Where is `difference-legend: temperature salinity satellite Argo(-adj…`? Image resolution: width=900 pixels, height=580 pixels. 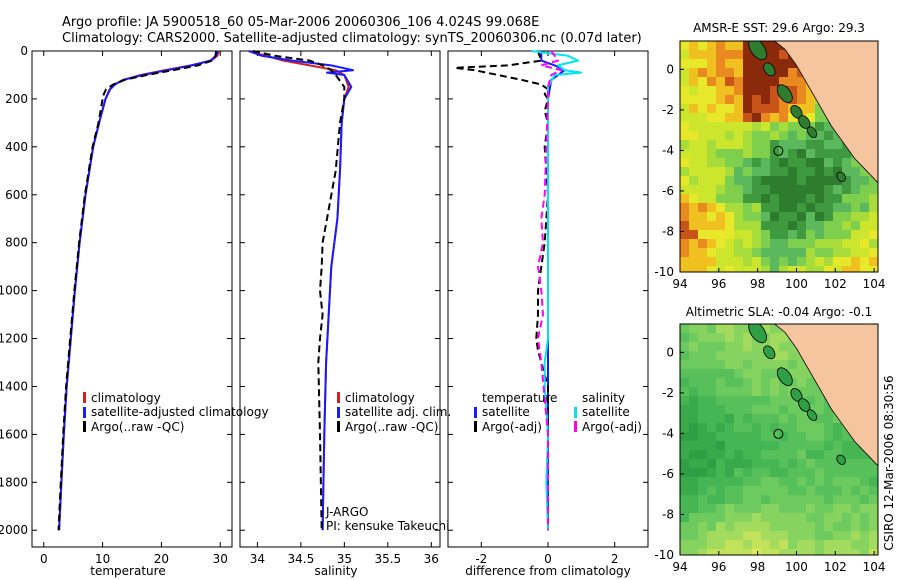 difference-legend: temperature salinity satellite Argo(-adj… is located at coordinates (558, 412).